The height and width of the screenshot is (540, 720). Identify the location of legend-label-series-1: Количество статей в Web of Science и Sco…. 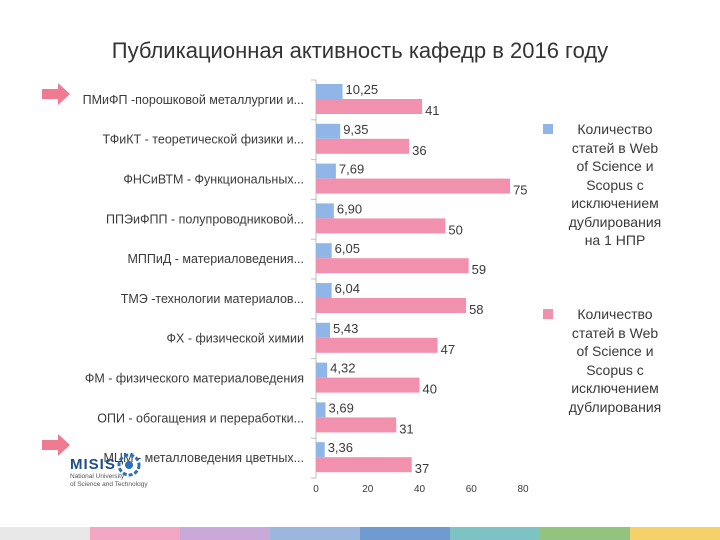
(615, 184).